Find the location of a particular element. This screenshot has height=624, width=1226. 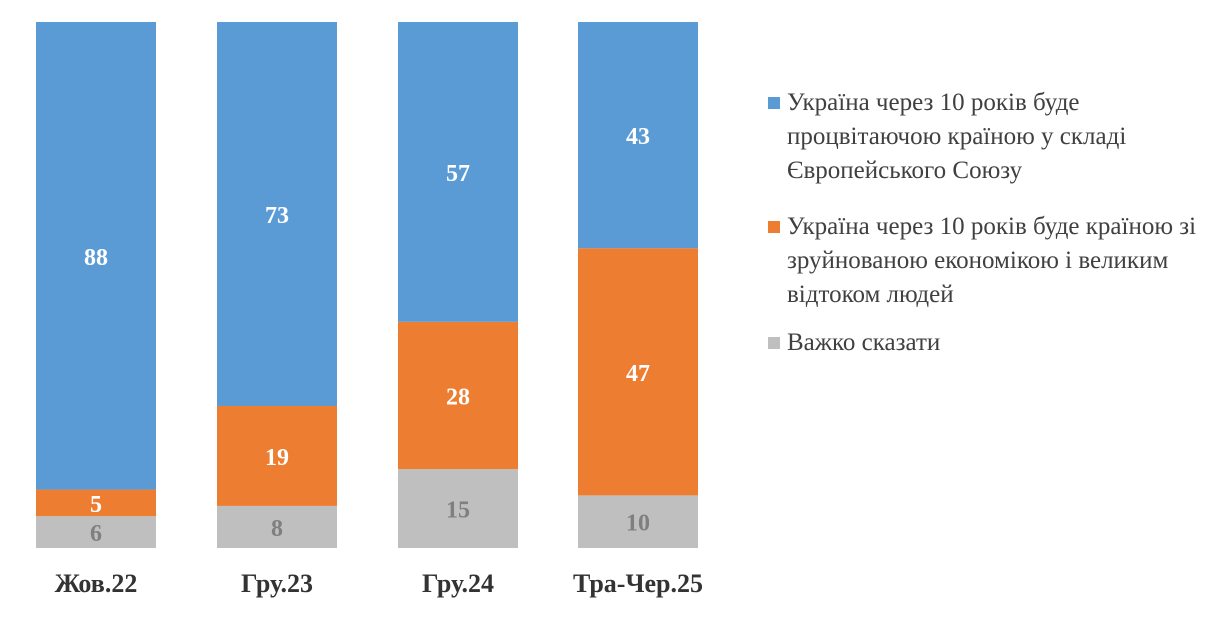

bar-segment-s0-c2 is located at coordinates (458, 508).